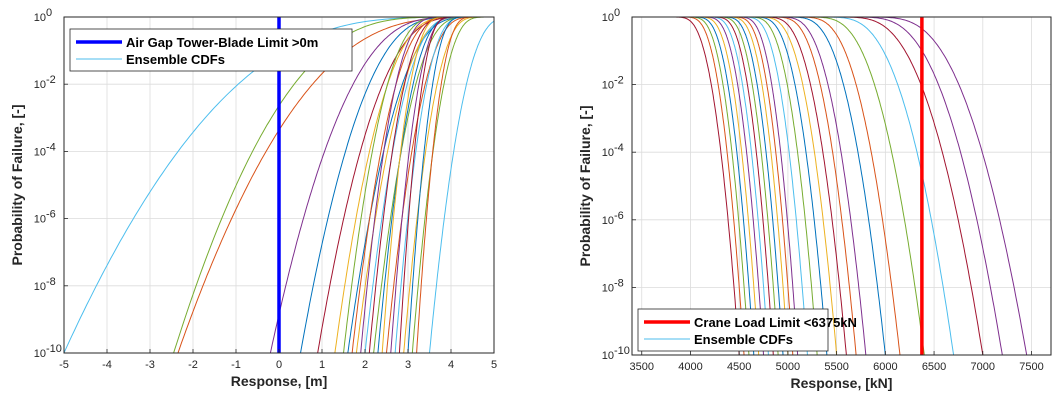  What do you see at coordinates (408, 365) in the screenshot?
I see `x-tick-label: 3` at bounding box center [408, 365].